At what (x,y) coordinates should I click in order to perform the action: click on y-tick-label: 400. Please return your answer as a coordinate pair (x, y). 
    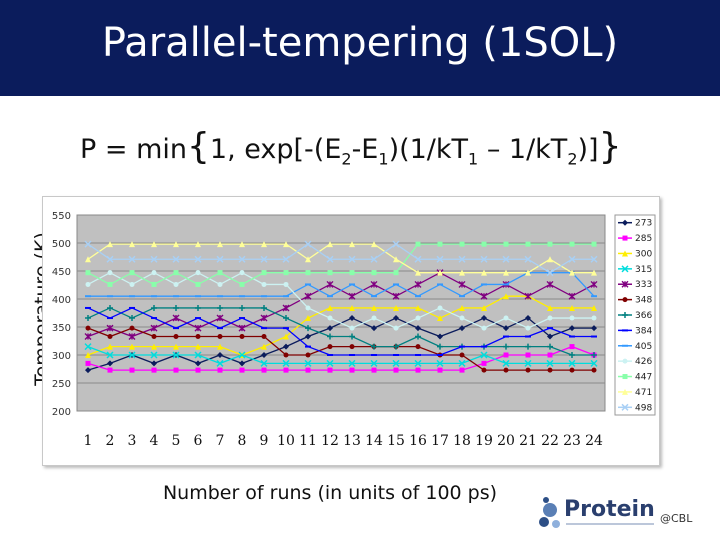
    Looking at the image, I should click on (61, 300).